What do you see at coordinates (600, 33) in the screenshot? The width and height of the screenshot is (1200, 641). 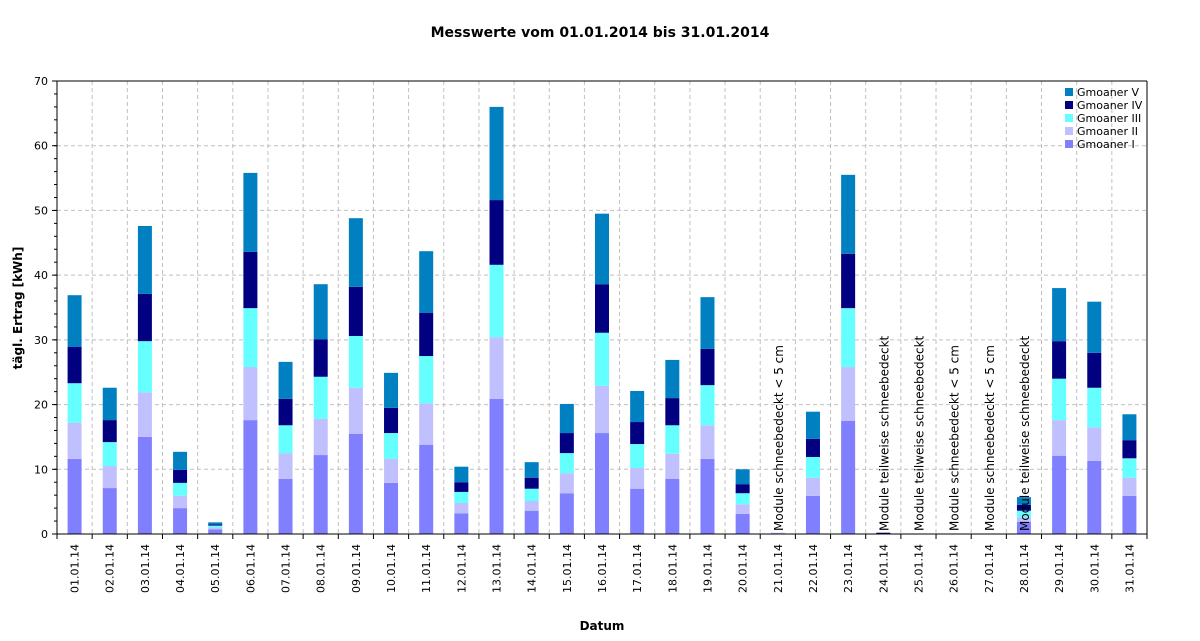 I see `chart-title: Messwerte vom 01.01.2014 bis 31.01.2014` at bounding box center [600, 33].